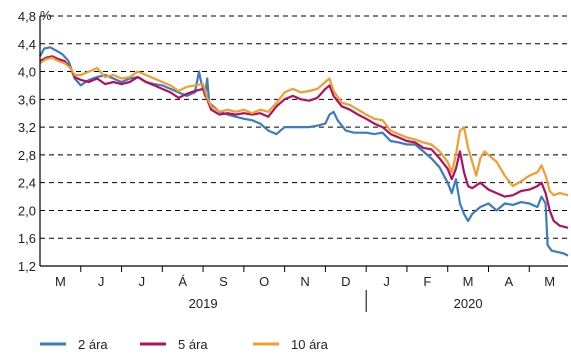  Describe the element at coordinates (304, 281) in the screenshot. I see `x-tick-label: N` at that location.